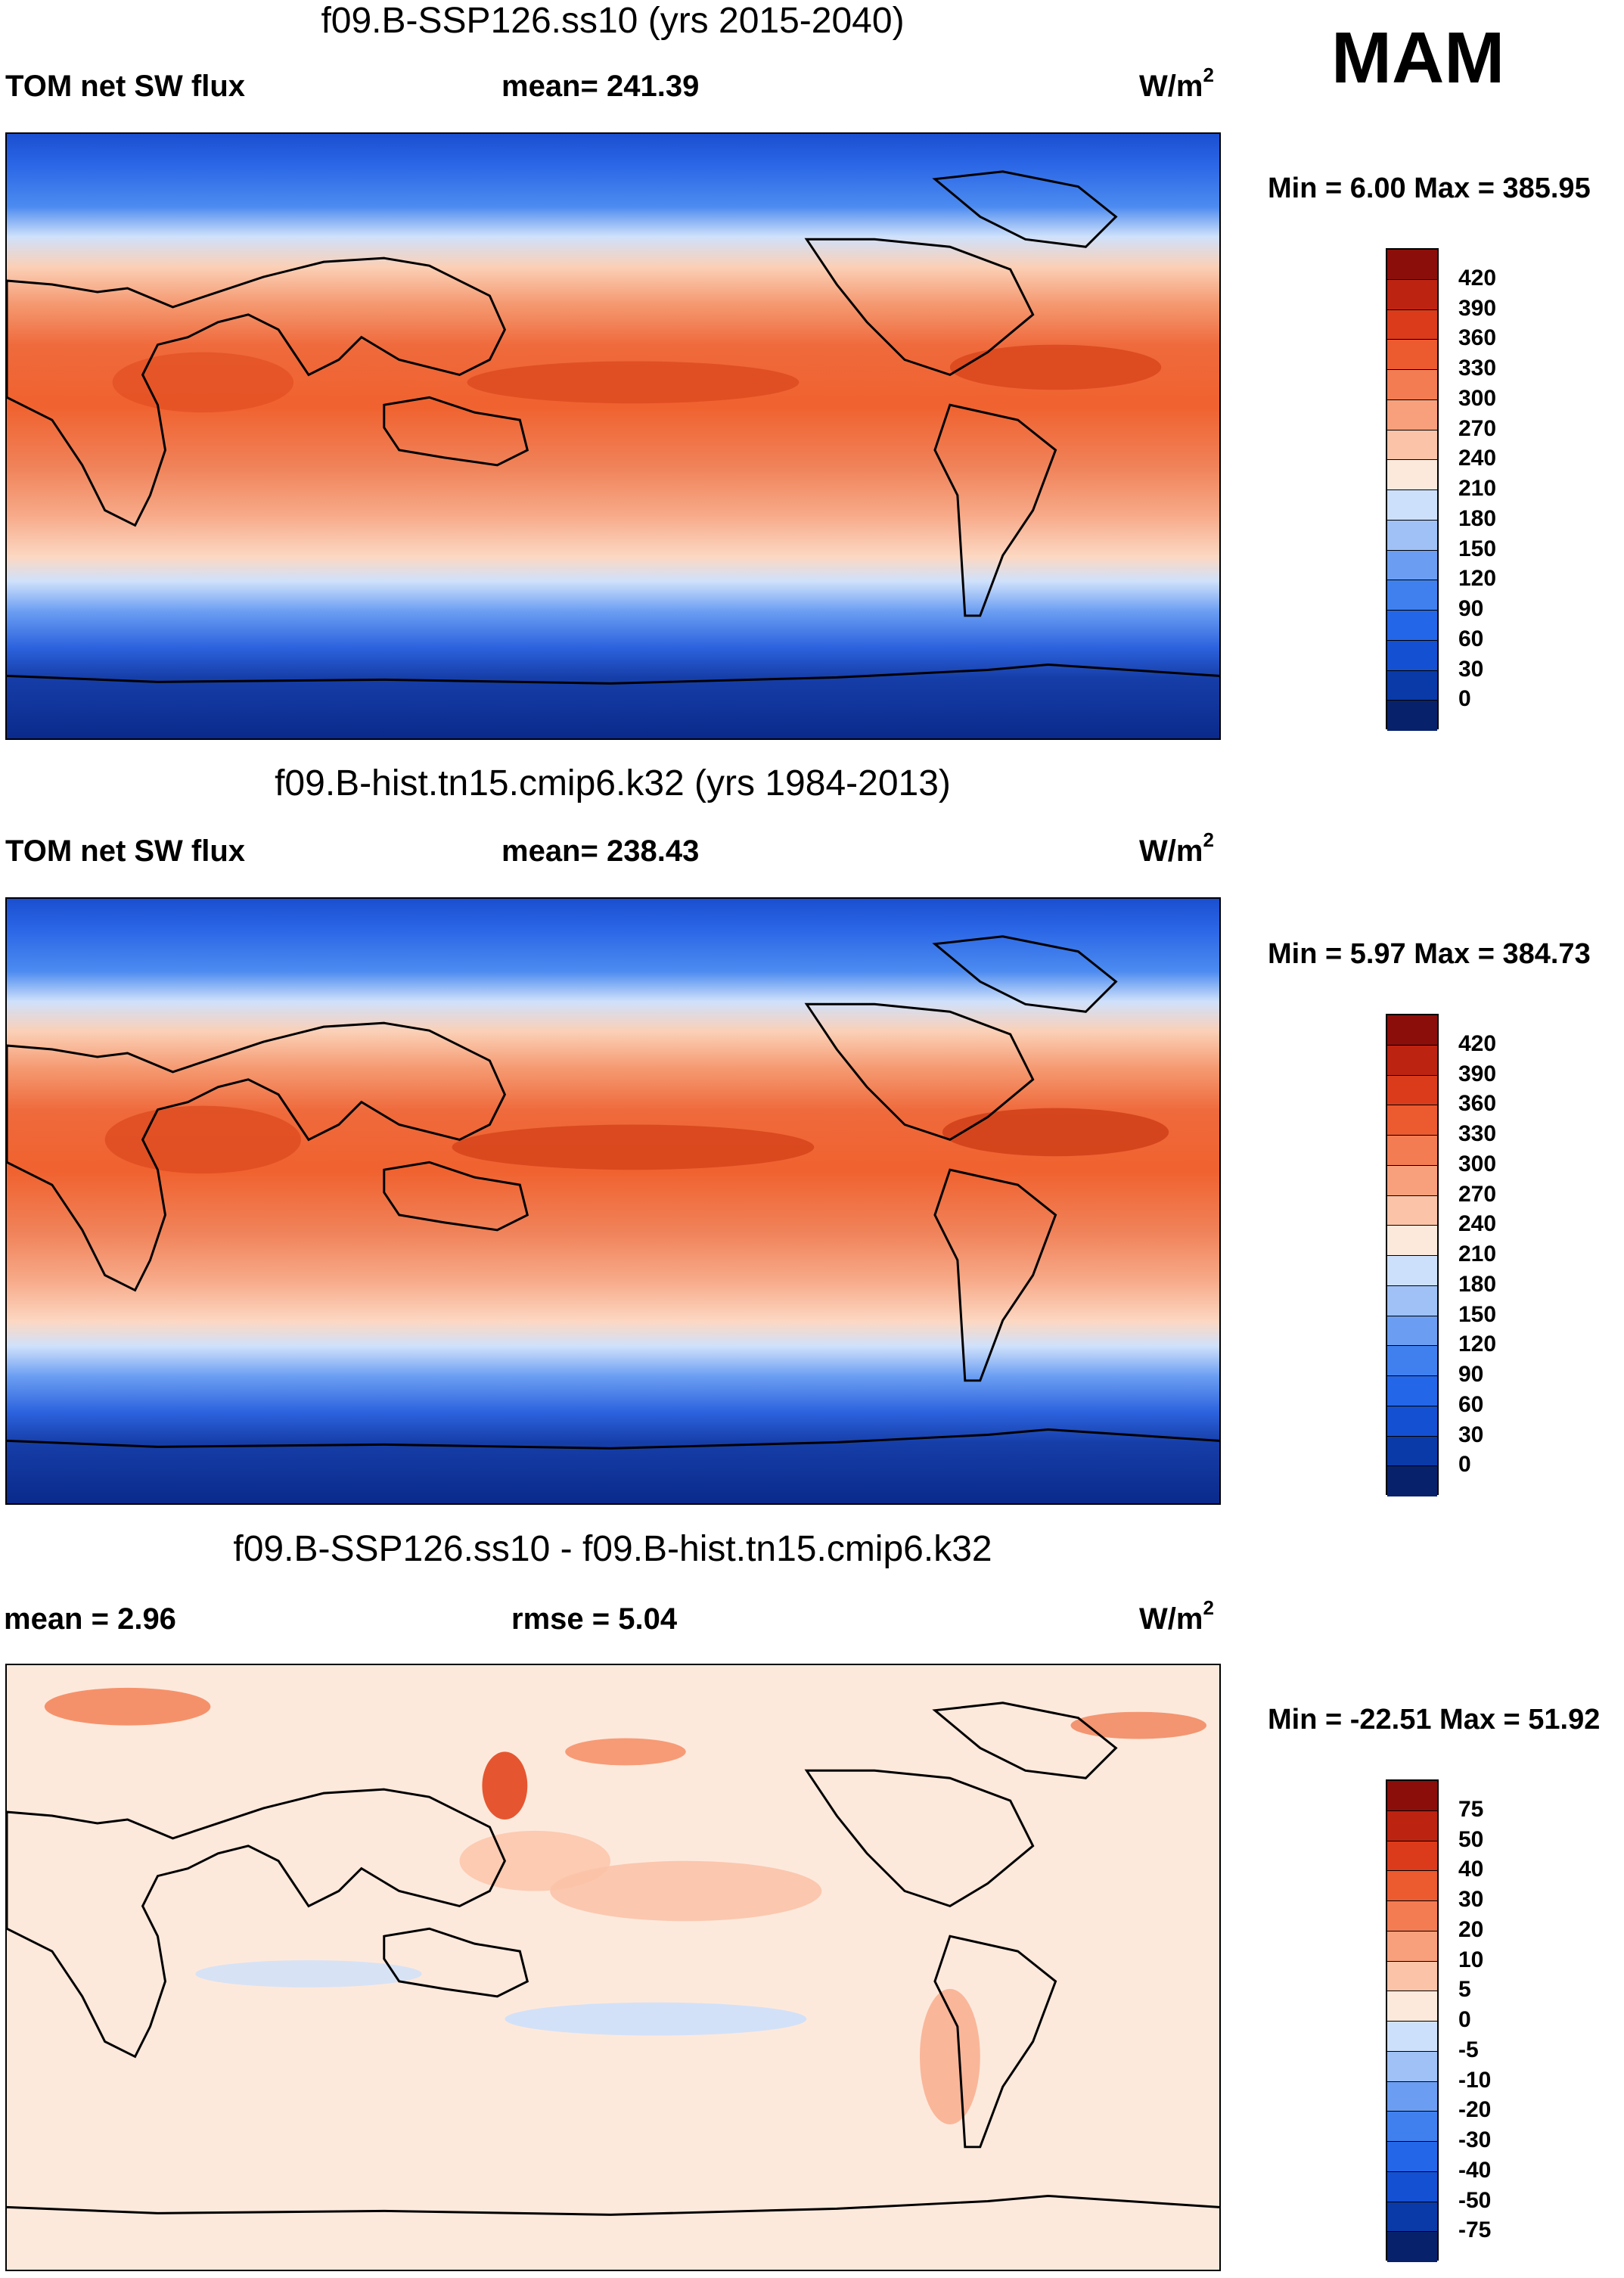  Describe the element at coordinates (1475, 2139) in the screenshot. I see `colorbar-tick-label: -30` at that location.